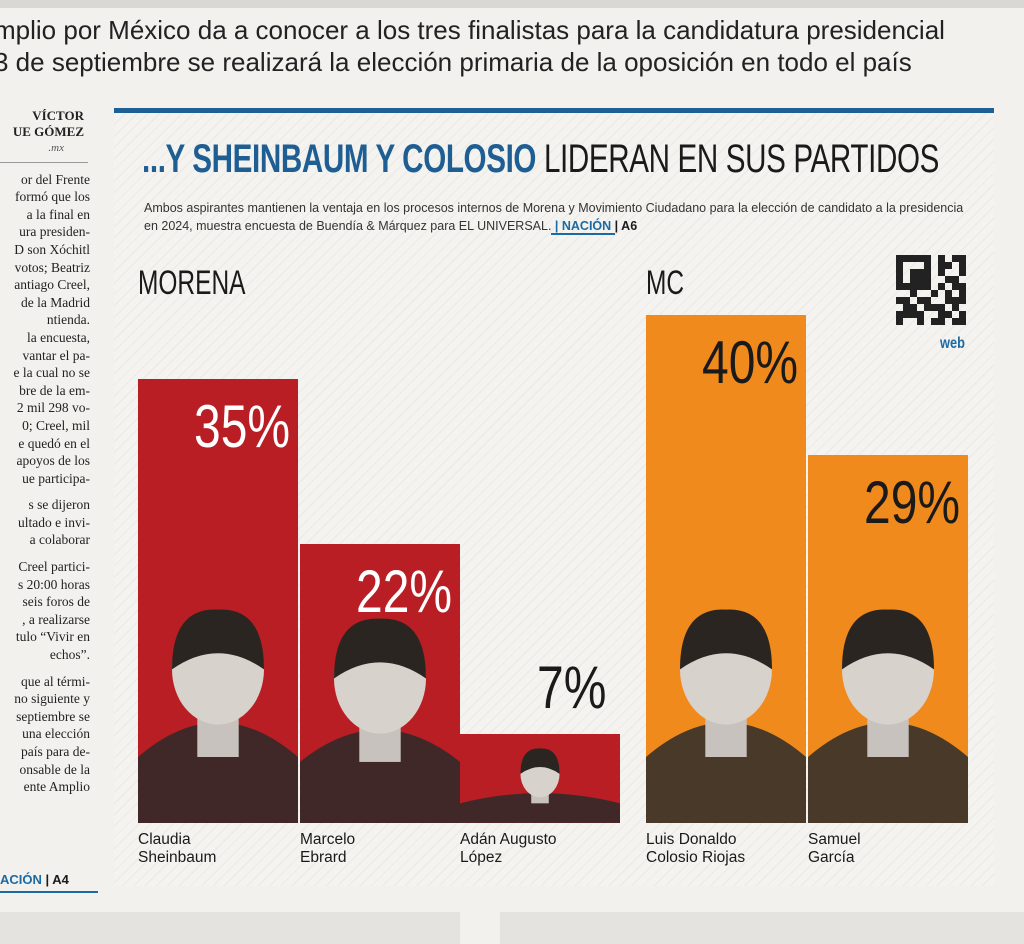  Describe the element at coordinates (52, 637) in the screenshot. I see `body-text-line: tulo “Vivir en` at that location.